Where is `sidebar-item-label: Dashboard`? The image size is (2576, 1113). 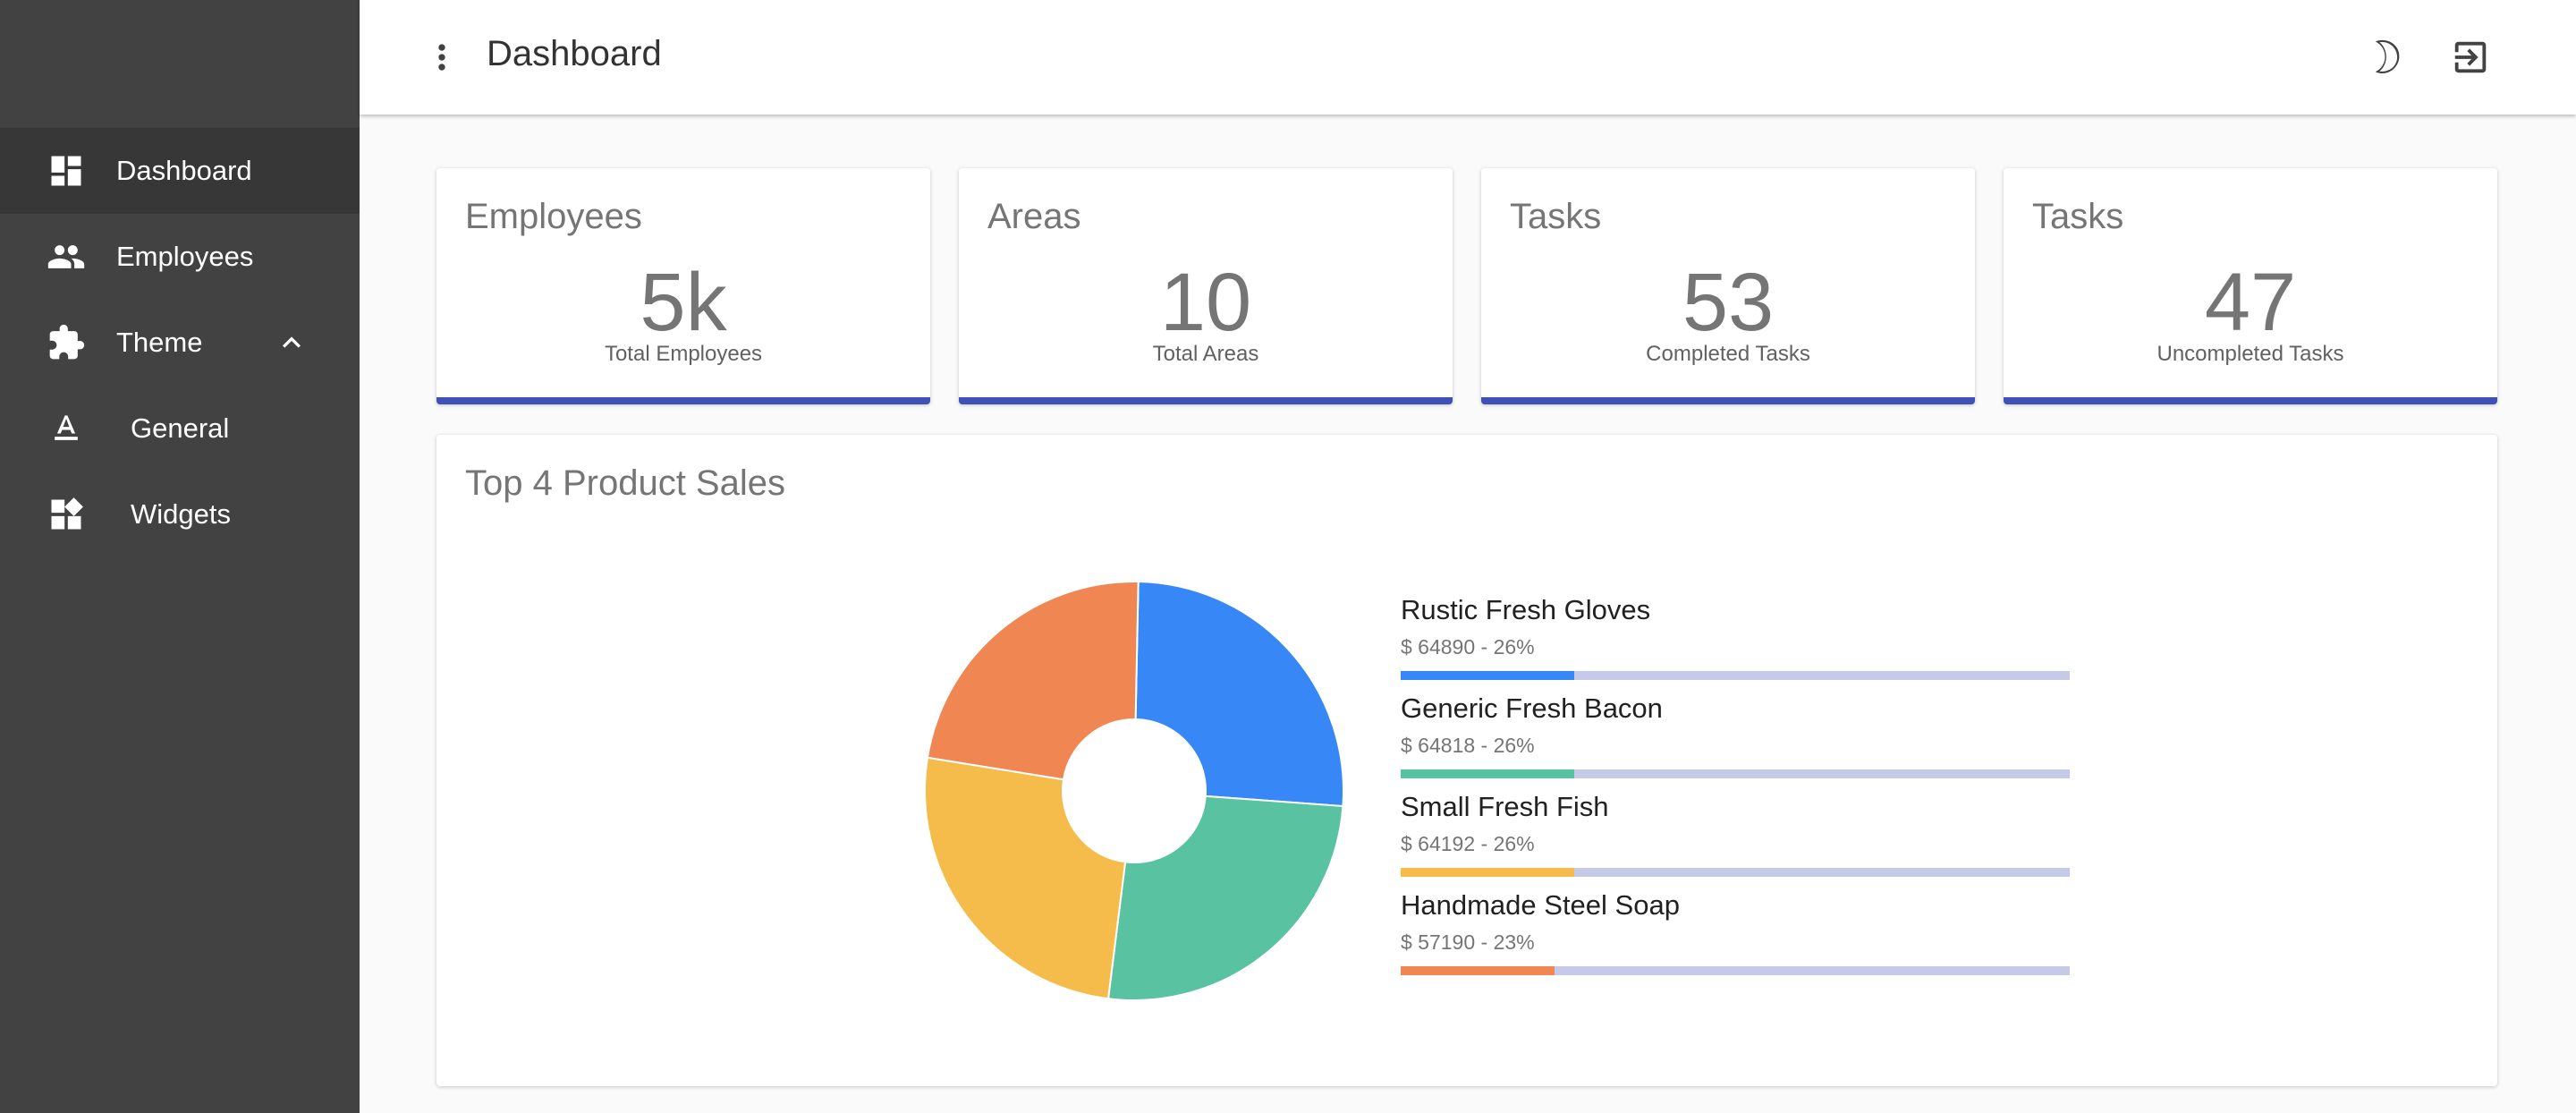
sidebar-item-label: Dashboard is located at coordinates (184, 170).